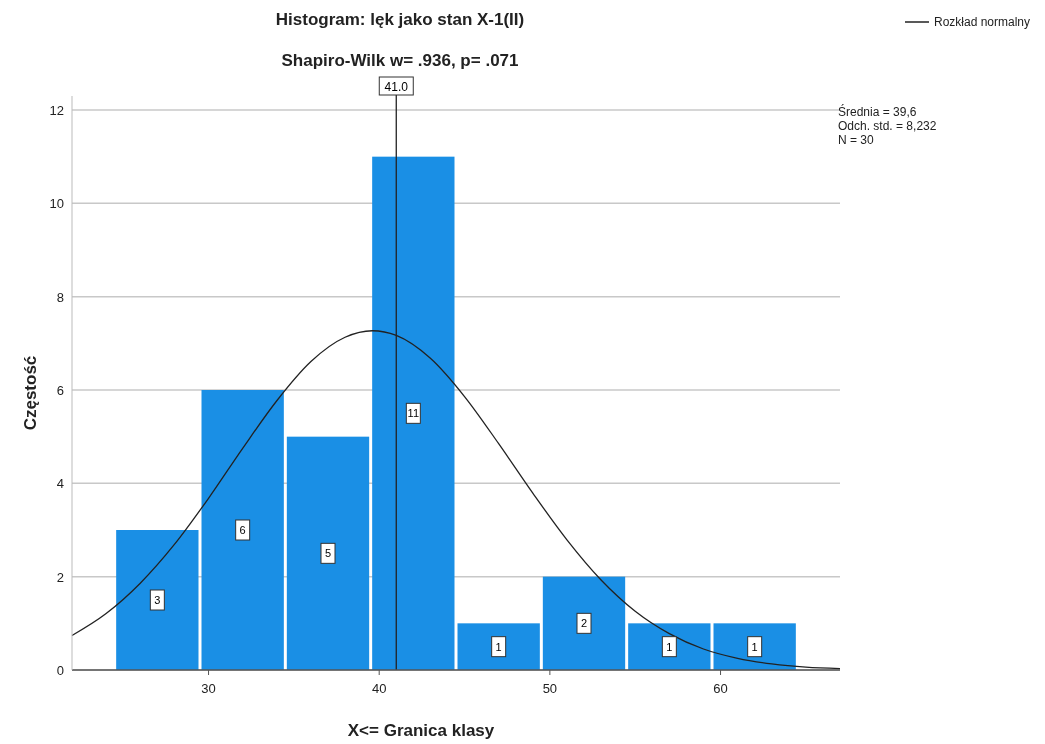  What do you see at coordinates (887, 126) in the screenshot?
I see `annotation: Odch. std. = 8,232` at bounding box center [887, 126].